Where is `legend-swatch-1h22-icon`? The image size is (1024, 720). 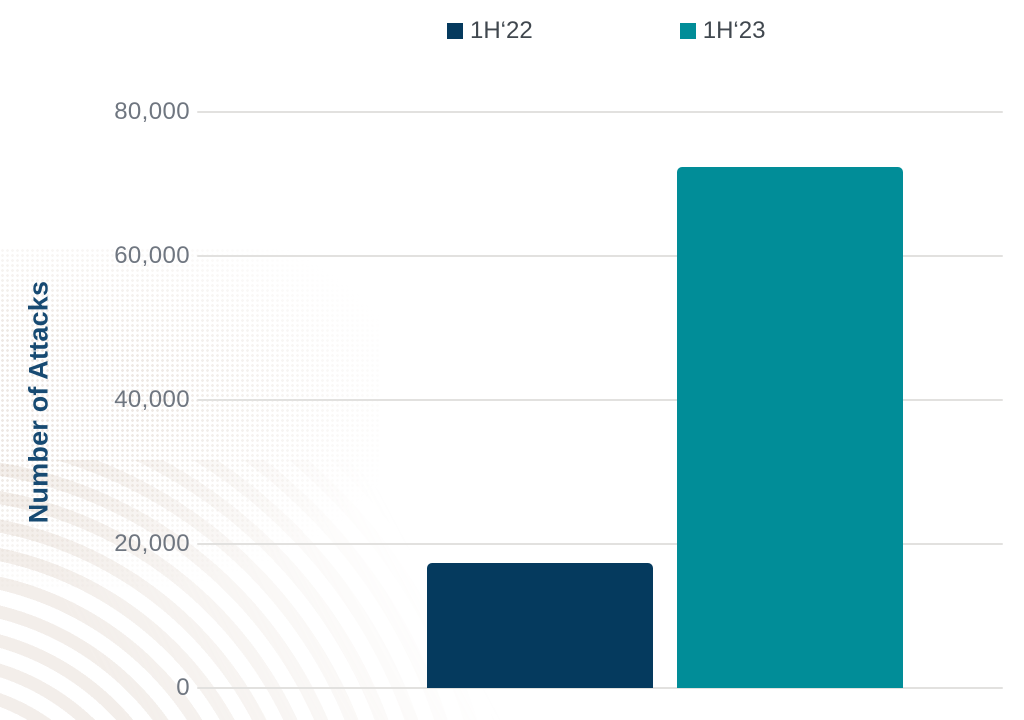 legend-swatch-1h22-icon is located at coordinates (455, 31).